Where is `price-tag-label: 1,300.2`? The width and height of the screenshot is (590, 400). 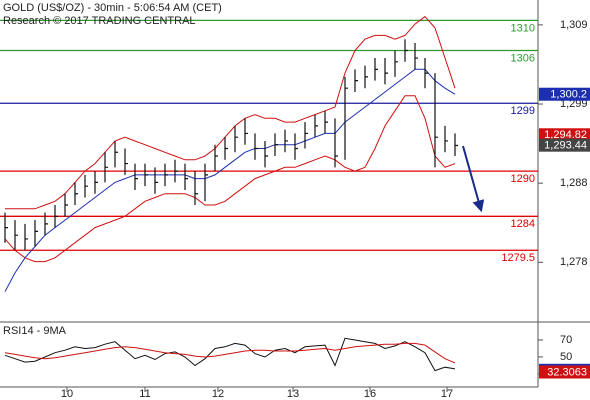
price-tag-label: 1,300.2 is located at coordinates (568, 95).